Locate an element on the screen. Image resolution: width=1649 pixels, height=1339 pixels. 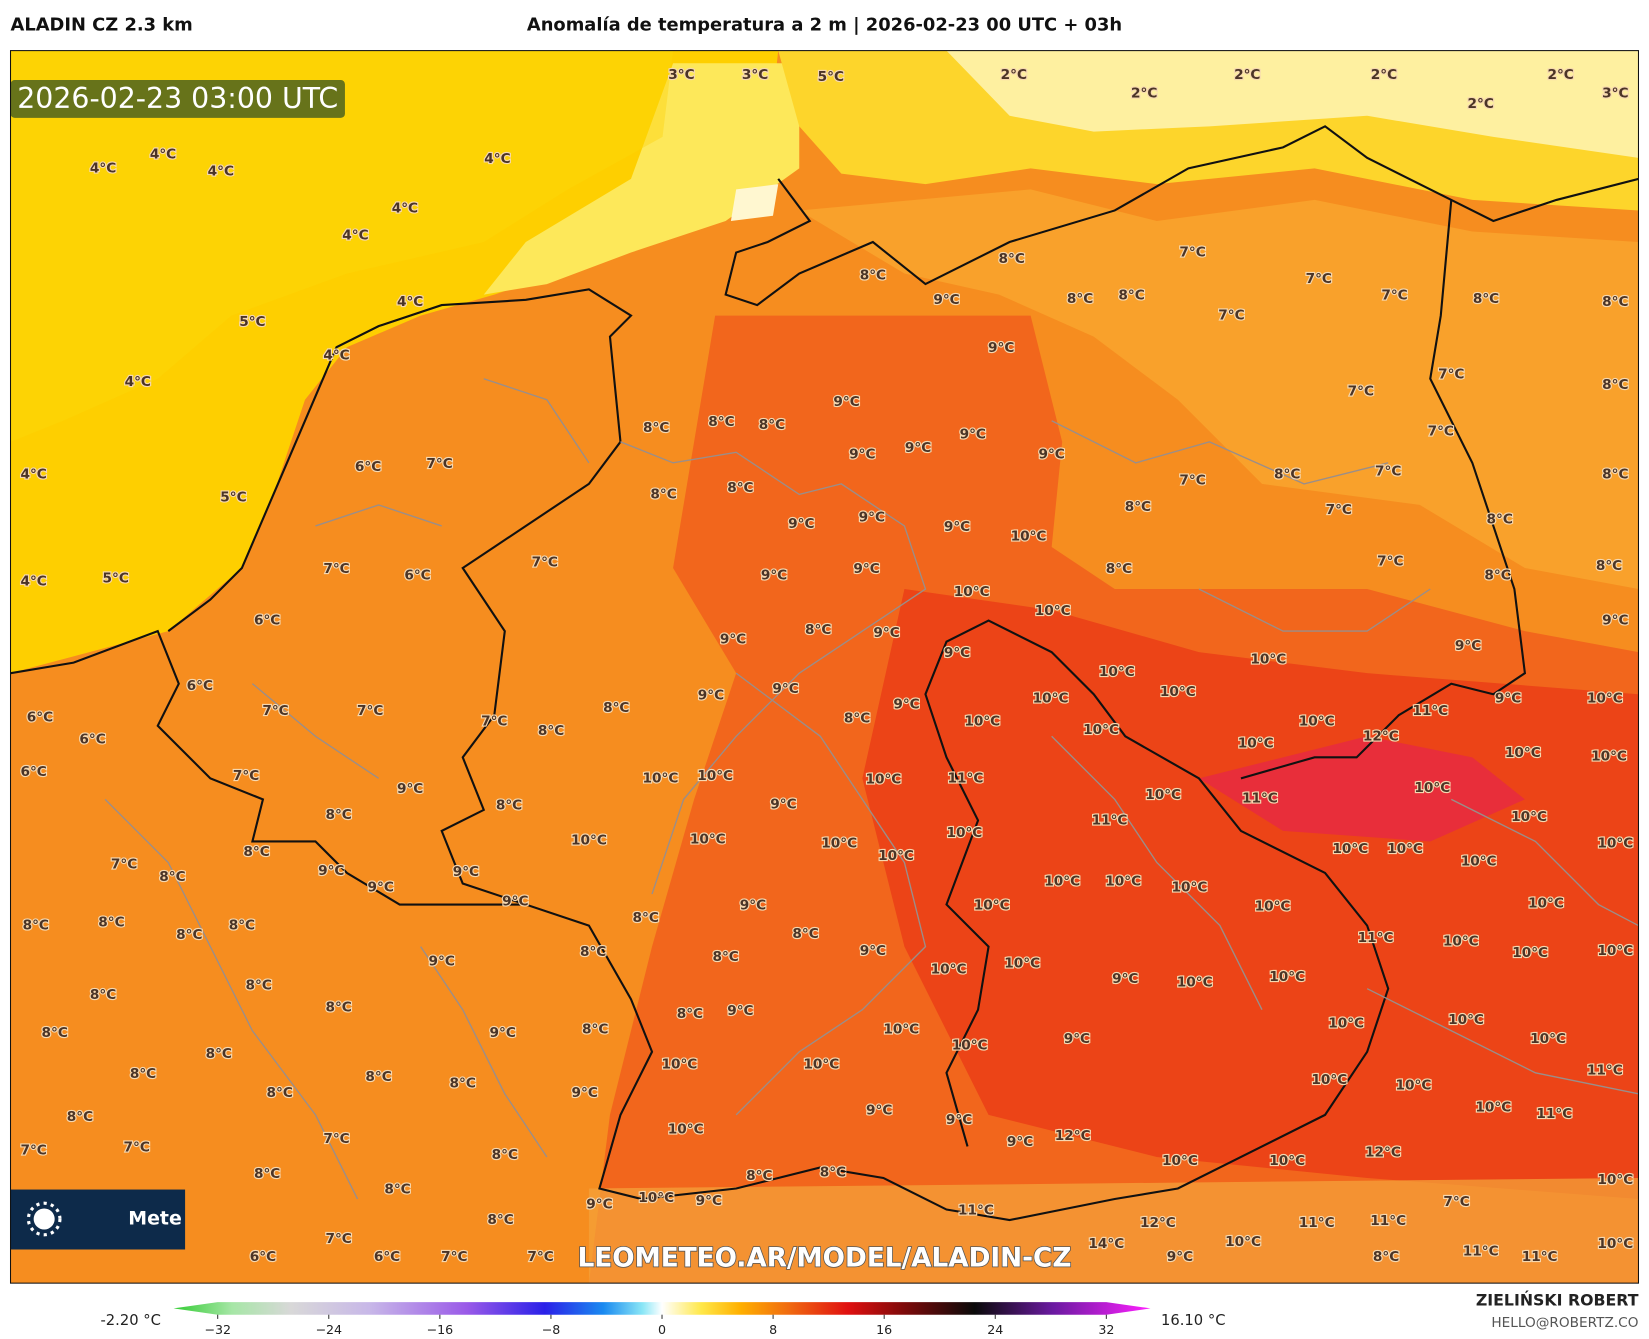
field-alps is located at coordinates (1113, 1230).